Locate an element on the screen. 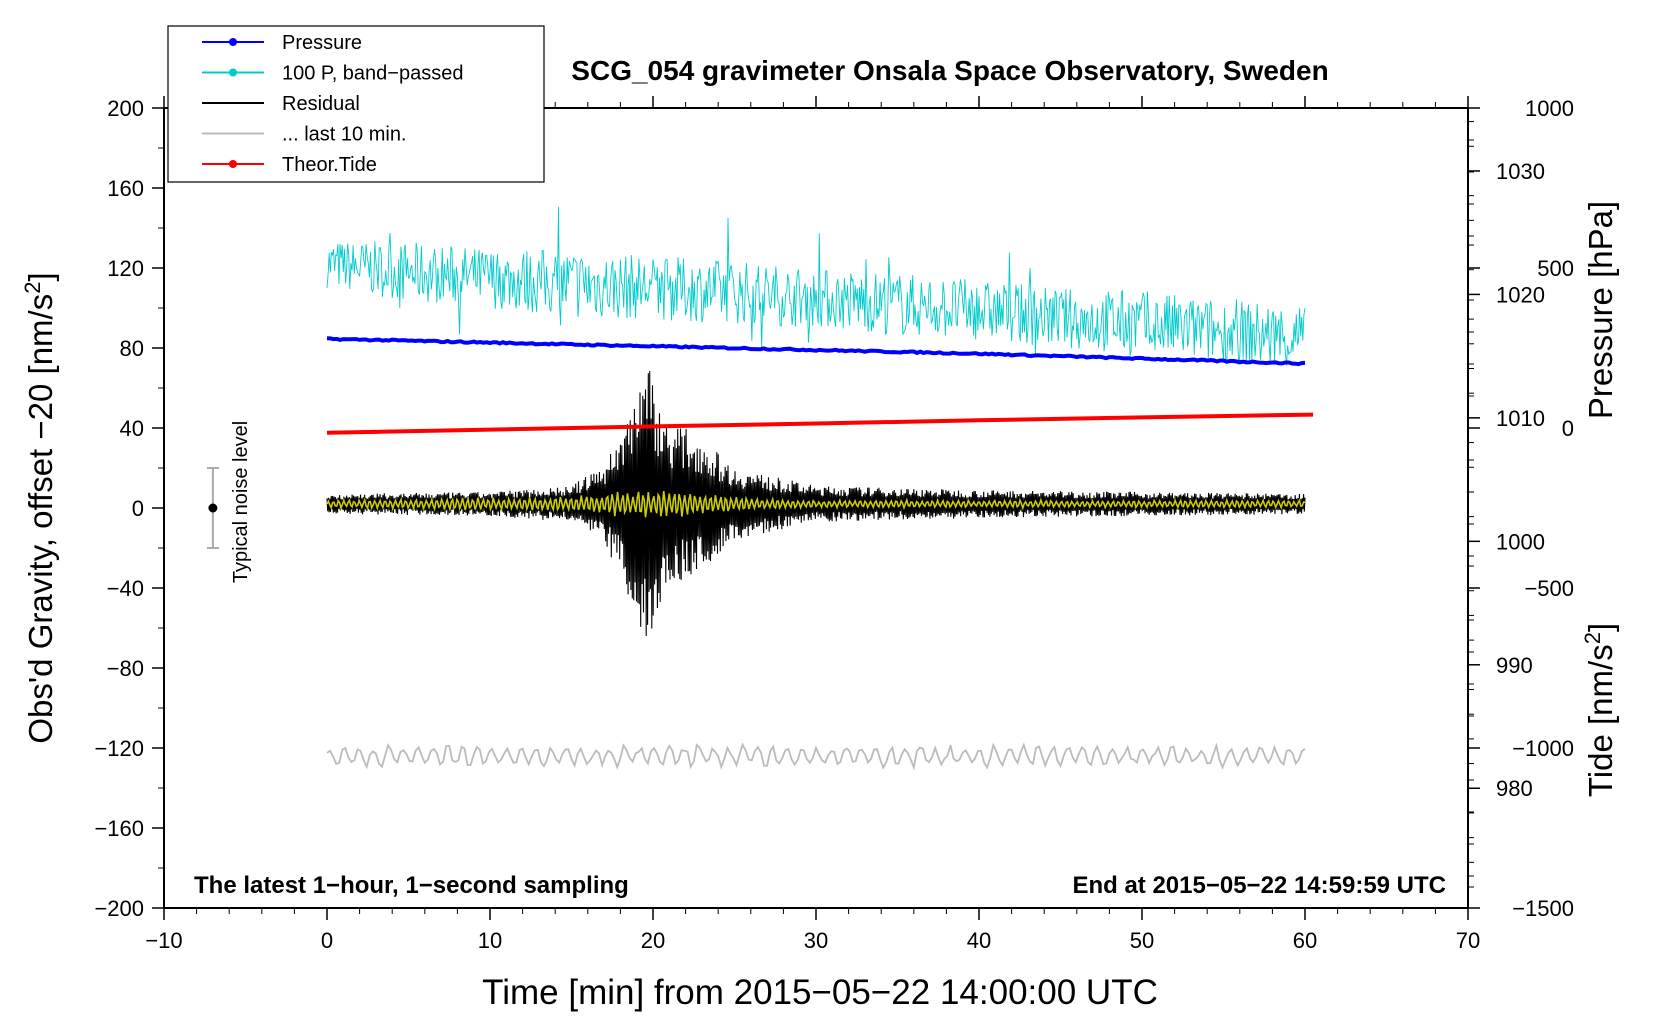  pressure-tick-label: 1020 is located at coordinates (1520, 294).